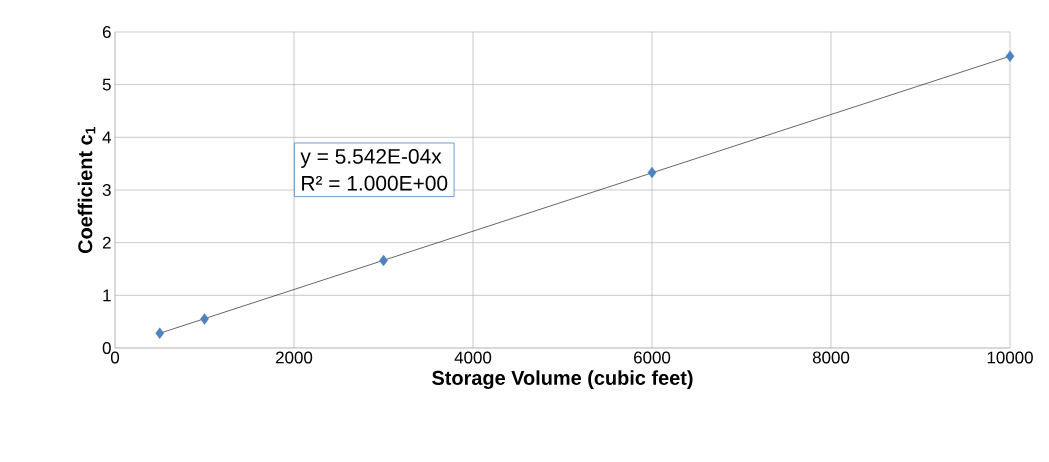  What do you see at coordinates (371, 158) in the screenshot?
I see `annotation: y = 5.542E-04x` at bounding box center [371, 158].